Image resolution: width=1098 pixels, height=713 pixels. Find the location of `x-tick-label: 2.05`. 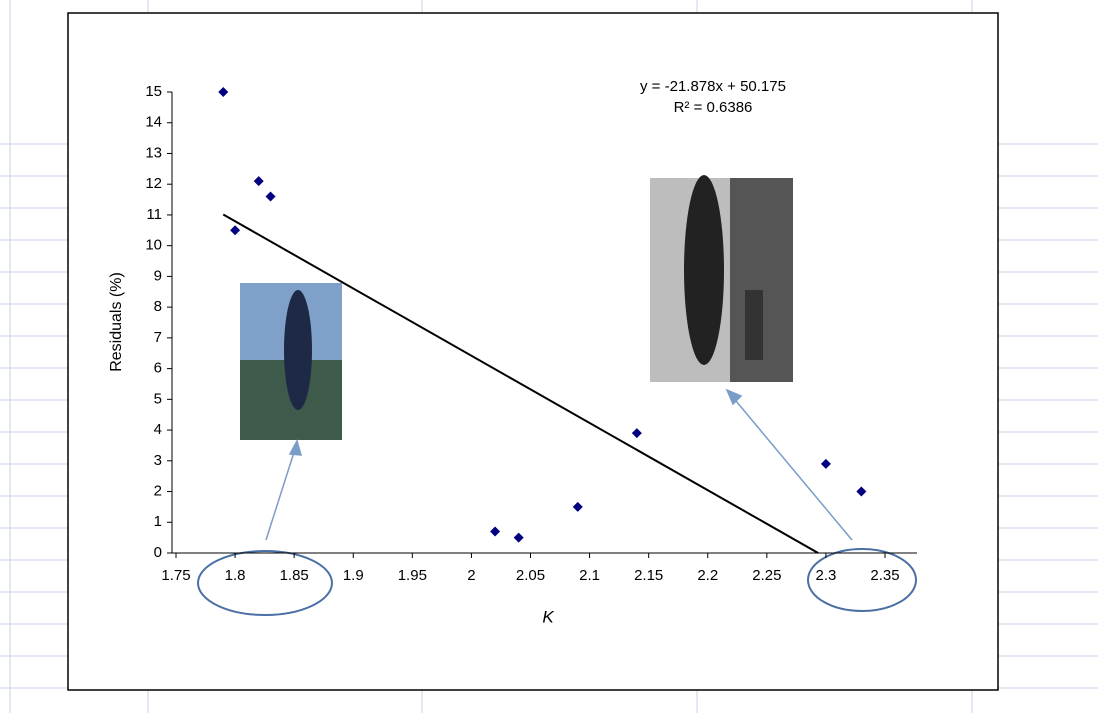

x-tick-label: 2.05 is located at coordinates (530, 575).